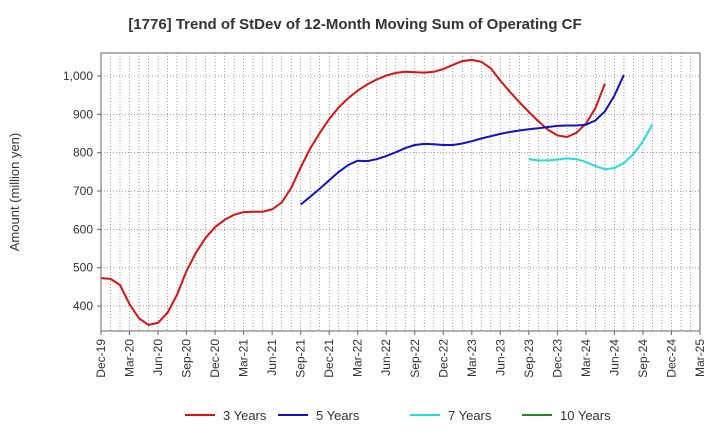 This screenshot has height=440, width=720. What do you see at coordinates (472, 358) in the screenshot?
I see `x-tick-label: Mar-23` at bounding box center [472, 358].